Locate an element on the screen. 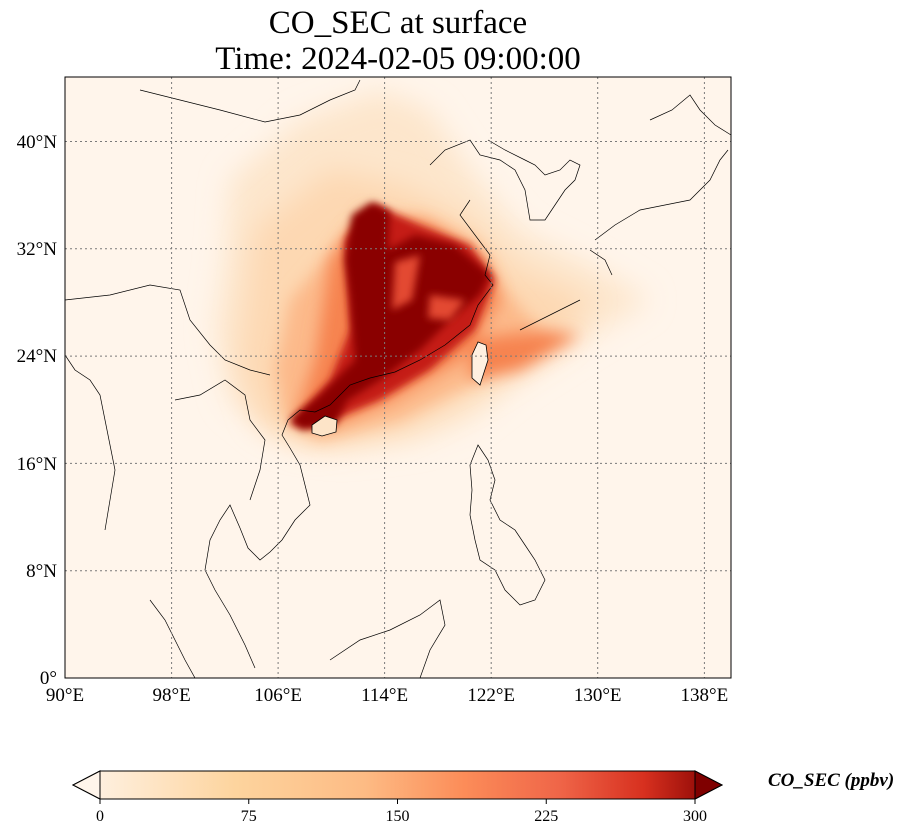 The width and height of the screenshot is (916, 836). lat-tick-label: 8°N is located at coordinates (41, 571).